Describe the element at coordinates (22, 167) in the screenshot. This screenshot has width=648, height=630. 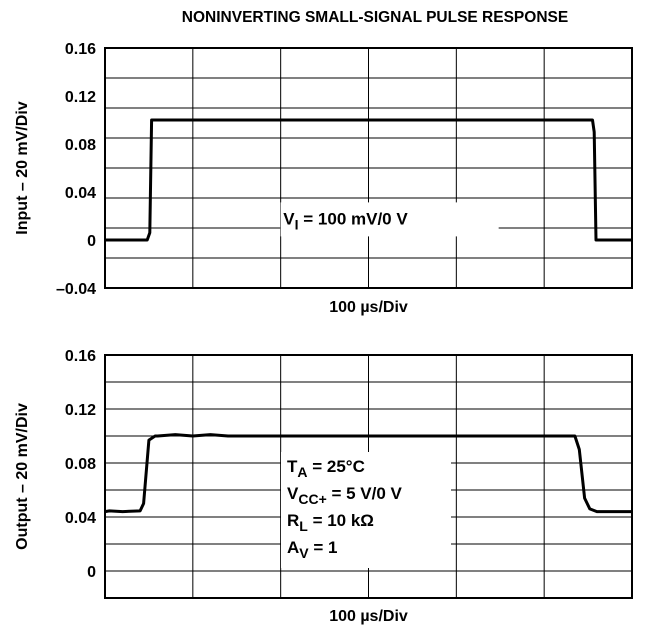
I see `y-axis-label: Input – 20 mV/Div` at that location.